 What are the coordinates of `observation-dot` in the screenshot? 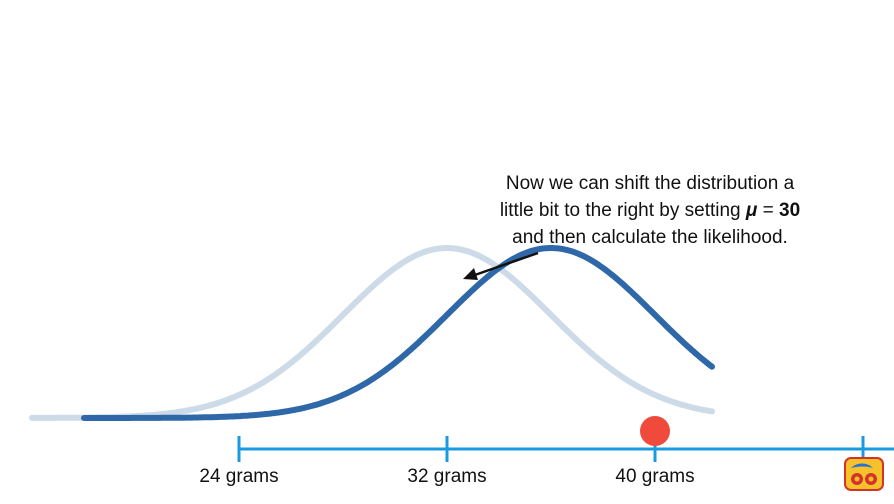 It's located at (655, 431).